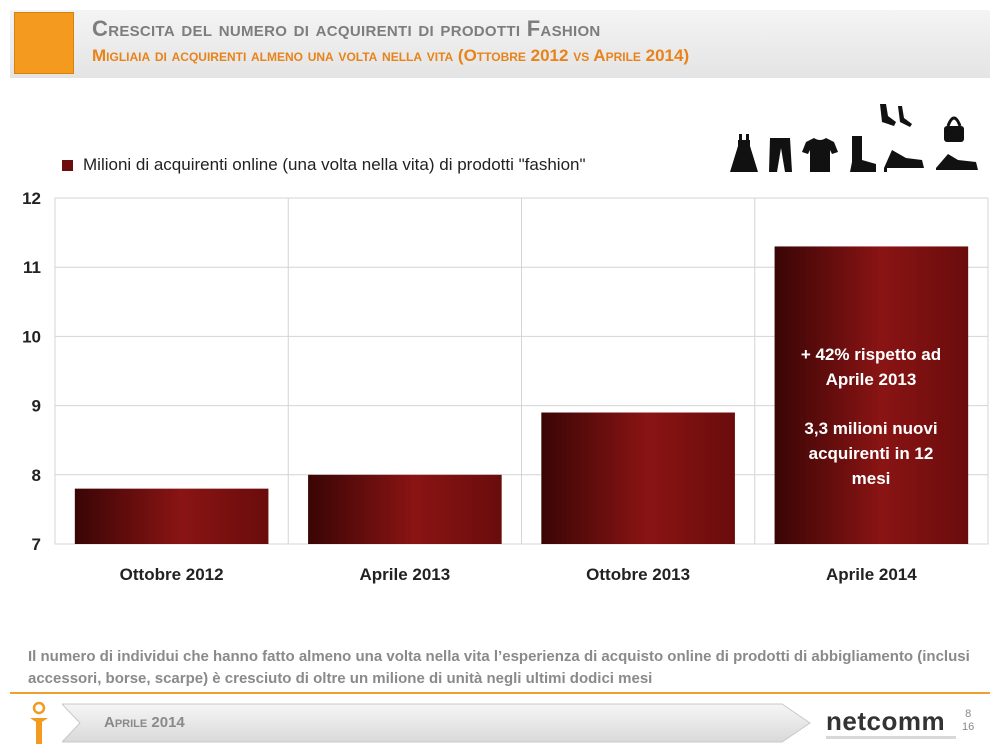 The width and height of the screenshot is (1000, 754). Describe the element at coordinates (871, 379) in the screenshot. I see `annotation-line-2: Aprile 2013` at that location.